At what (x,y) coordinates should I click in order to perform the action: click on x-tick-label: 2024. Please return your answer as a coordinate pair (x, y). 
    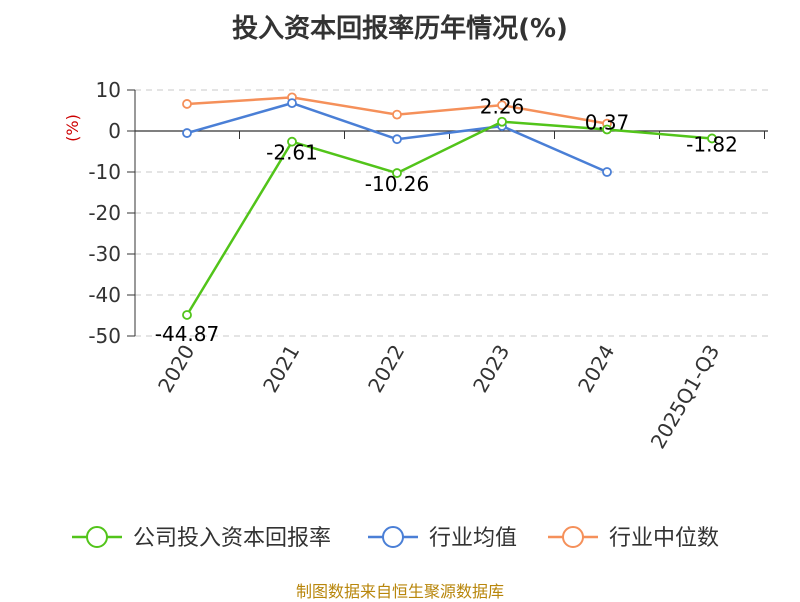
    Looking at the image, I should click on (596, 369).